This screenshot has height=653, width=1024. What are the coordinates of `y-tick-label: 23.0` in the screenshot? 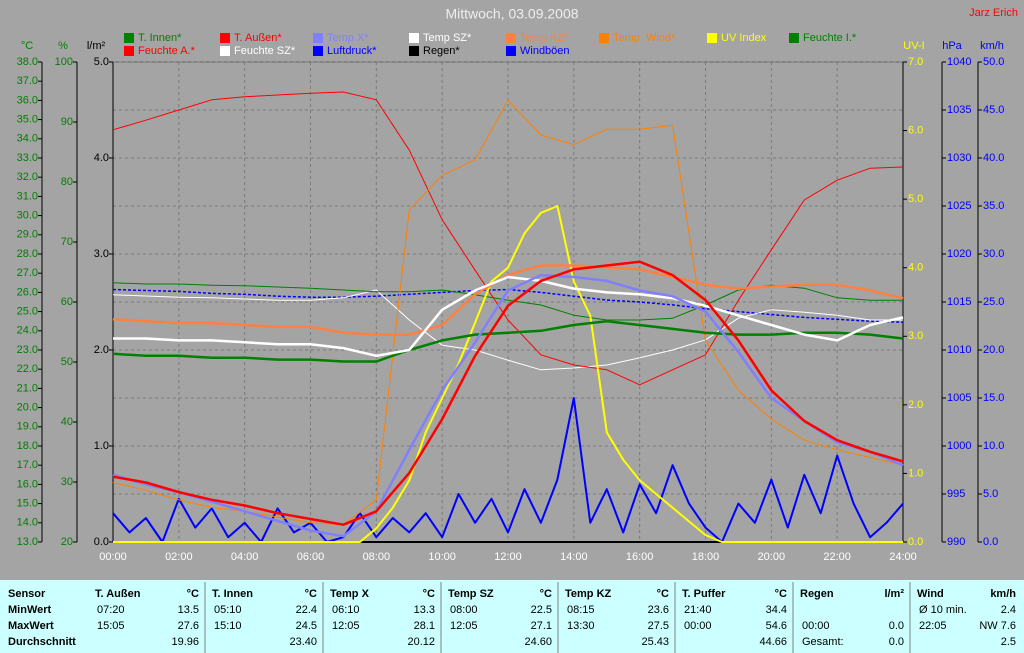 It's located at (27, 350).